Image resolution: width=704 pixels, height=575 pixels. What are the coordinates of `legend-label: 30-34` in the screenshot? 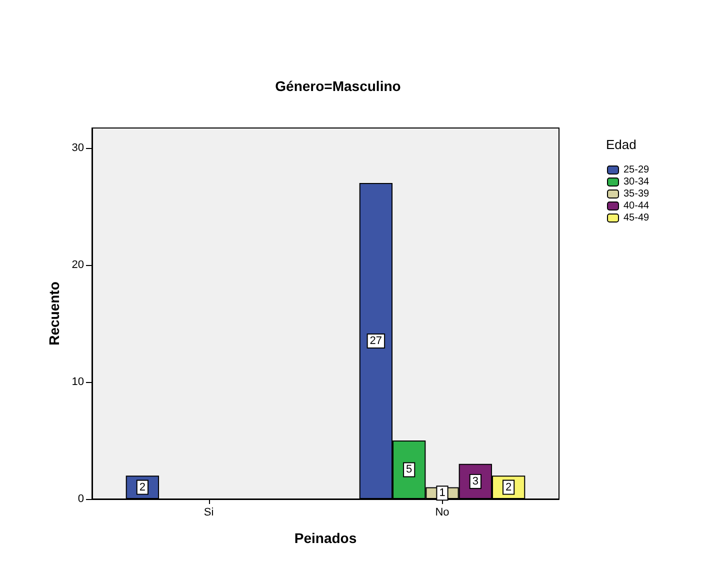 It's located at (637, 182).